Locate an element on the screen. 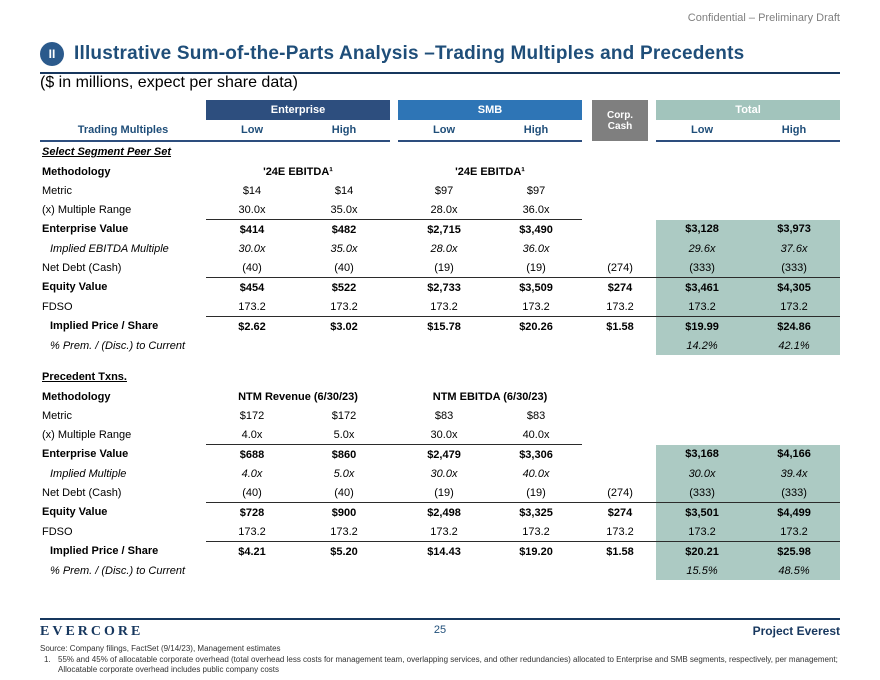 Image resolution: width=880 pixels, height=680 pixels. enterprise-low-header: Low is located at coordinates (252, 131).